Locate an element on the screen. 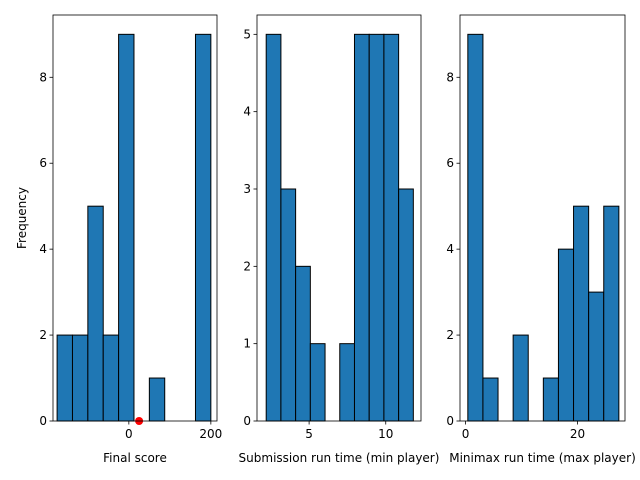 The image size is (640, 480). x-axis-label: Minimax run time (max player) is located at coordinates (542, 458).